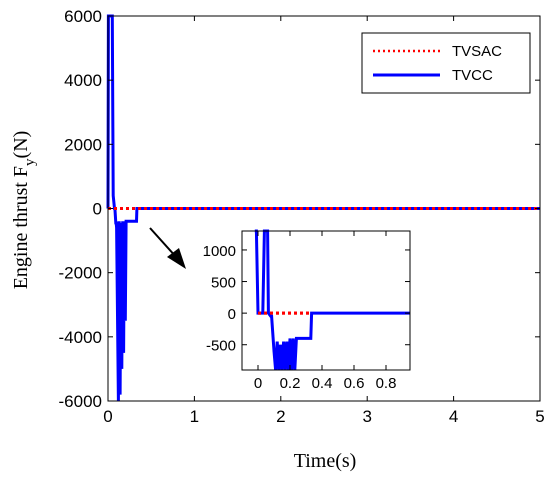 The height and width of the screenshot is (477, 550). I want to click on main-y-tick-label: 6000, so click(83, 16).